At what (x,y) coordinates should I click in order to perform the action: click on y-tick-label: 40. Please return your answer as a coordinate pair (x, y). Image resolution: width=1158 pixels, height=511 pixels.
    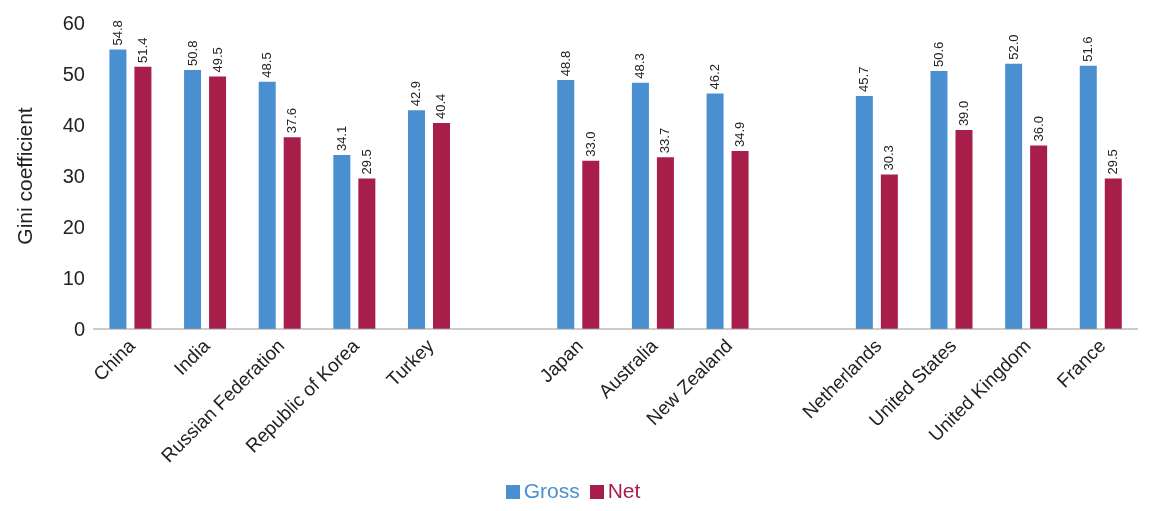
    Looking at the image, I should click on (73, 125).